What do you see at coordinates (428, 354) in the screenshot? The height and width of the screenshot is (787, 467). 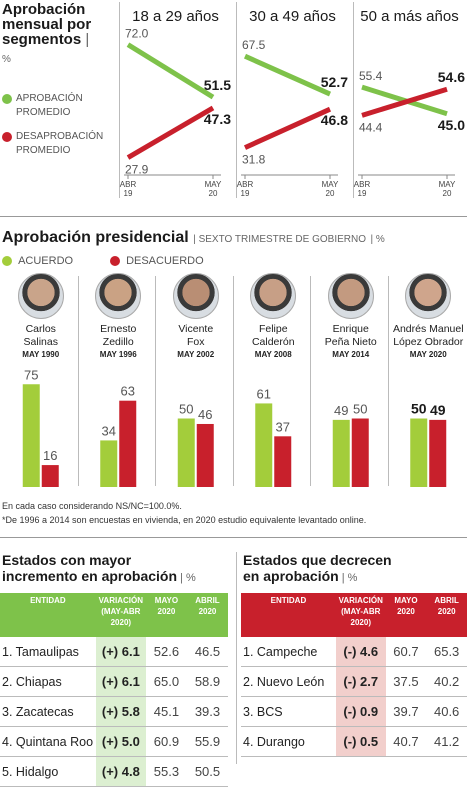 I see `president-date: MAY 2020` at bounding box center [428, 354].